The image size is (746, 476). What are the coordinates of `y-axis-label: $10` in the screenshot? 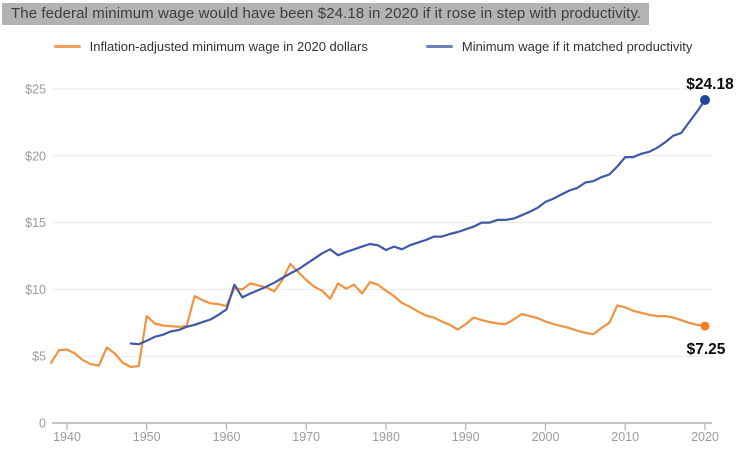 It's located at (35, 290).